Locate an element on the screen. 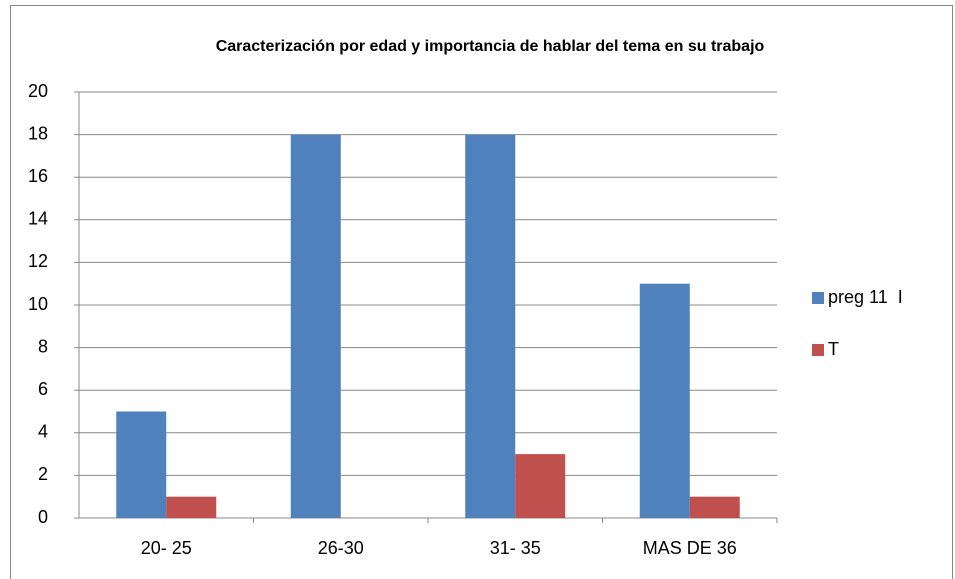 This screenshot has height=579, width=955. y-tick-label: 16 is located at coordinates (38, 176).